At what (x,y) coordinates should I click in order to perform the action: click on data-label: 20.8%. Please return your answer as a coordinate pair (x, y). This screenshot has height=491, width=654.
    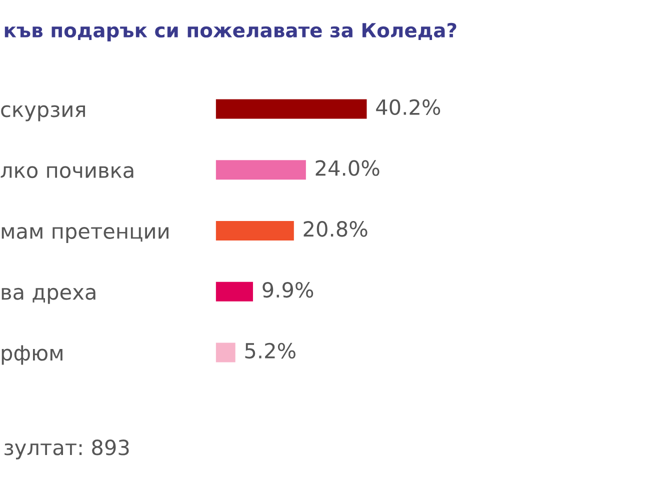
    Looking at the image, I should click on (336, 229).